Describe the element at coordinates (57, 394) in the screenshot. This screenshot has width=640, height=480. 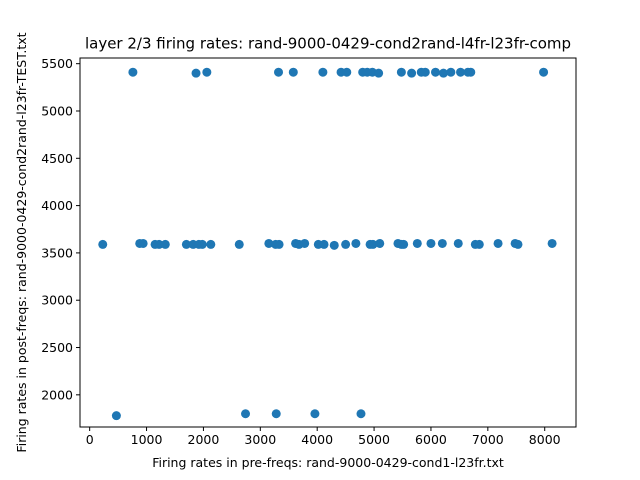
I see `y-tick-label: 2000` at that location.